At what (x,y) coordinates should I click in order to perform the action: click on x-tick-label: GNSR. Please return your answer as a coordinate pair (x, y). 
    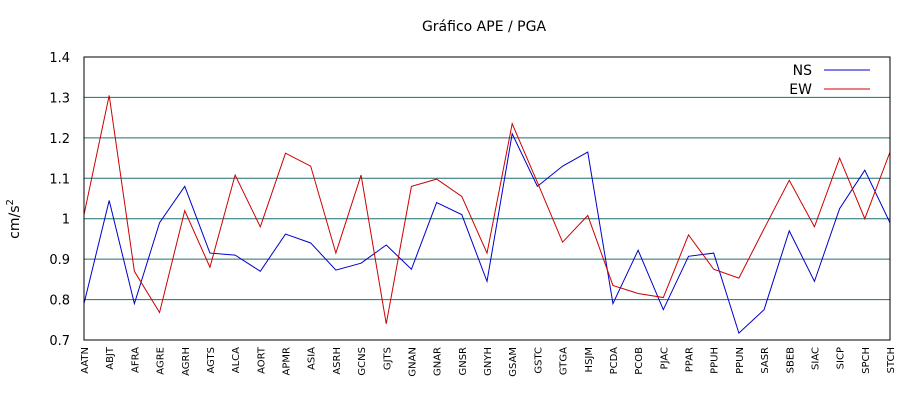
    Looking at the image, I should click on (463, 361).